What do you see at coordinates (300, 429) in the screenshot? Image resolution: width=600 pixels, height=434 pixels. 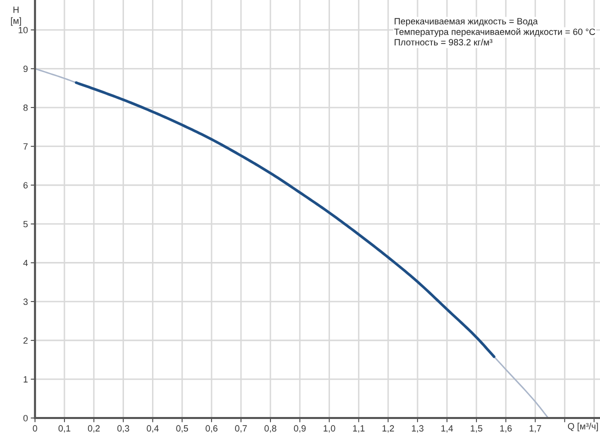 I see `x-tick-label: 0,9` at bounding box center [300, 429].